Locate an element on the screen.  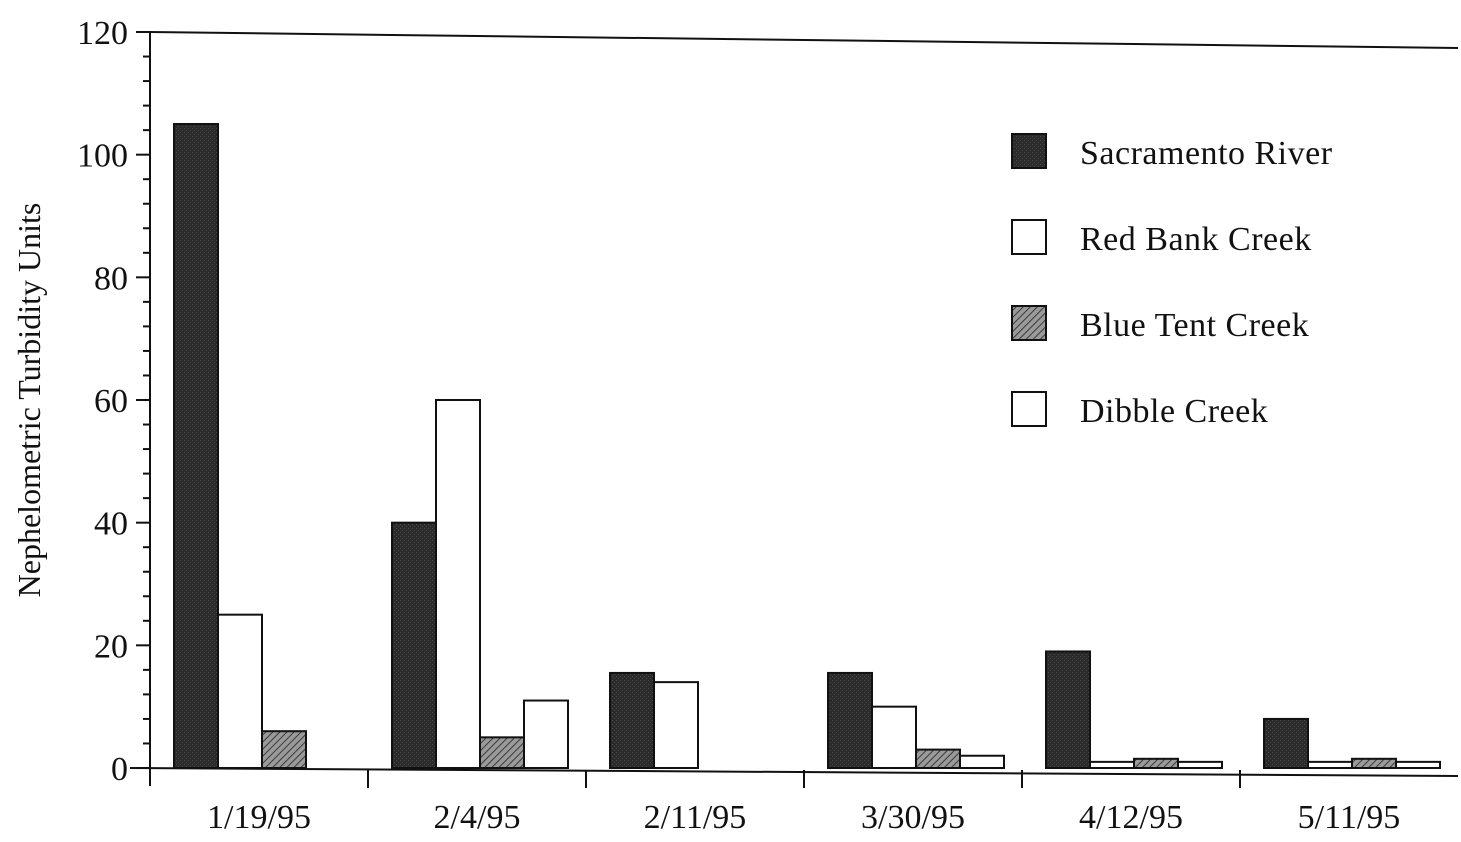
y-tick-label: 0 is located at coordinates (119, 769).